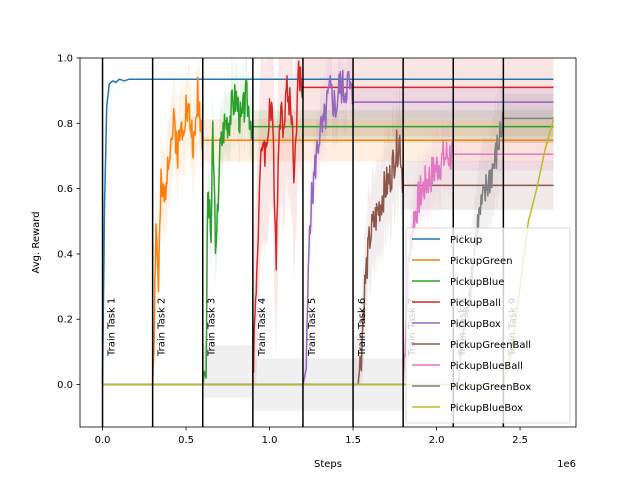  What do you see at coordinates (270, 440) in the screenshot?
I see `x-tick-label: 1.0` at bounding box center [270, 440].